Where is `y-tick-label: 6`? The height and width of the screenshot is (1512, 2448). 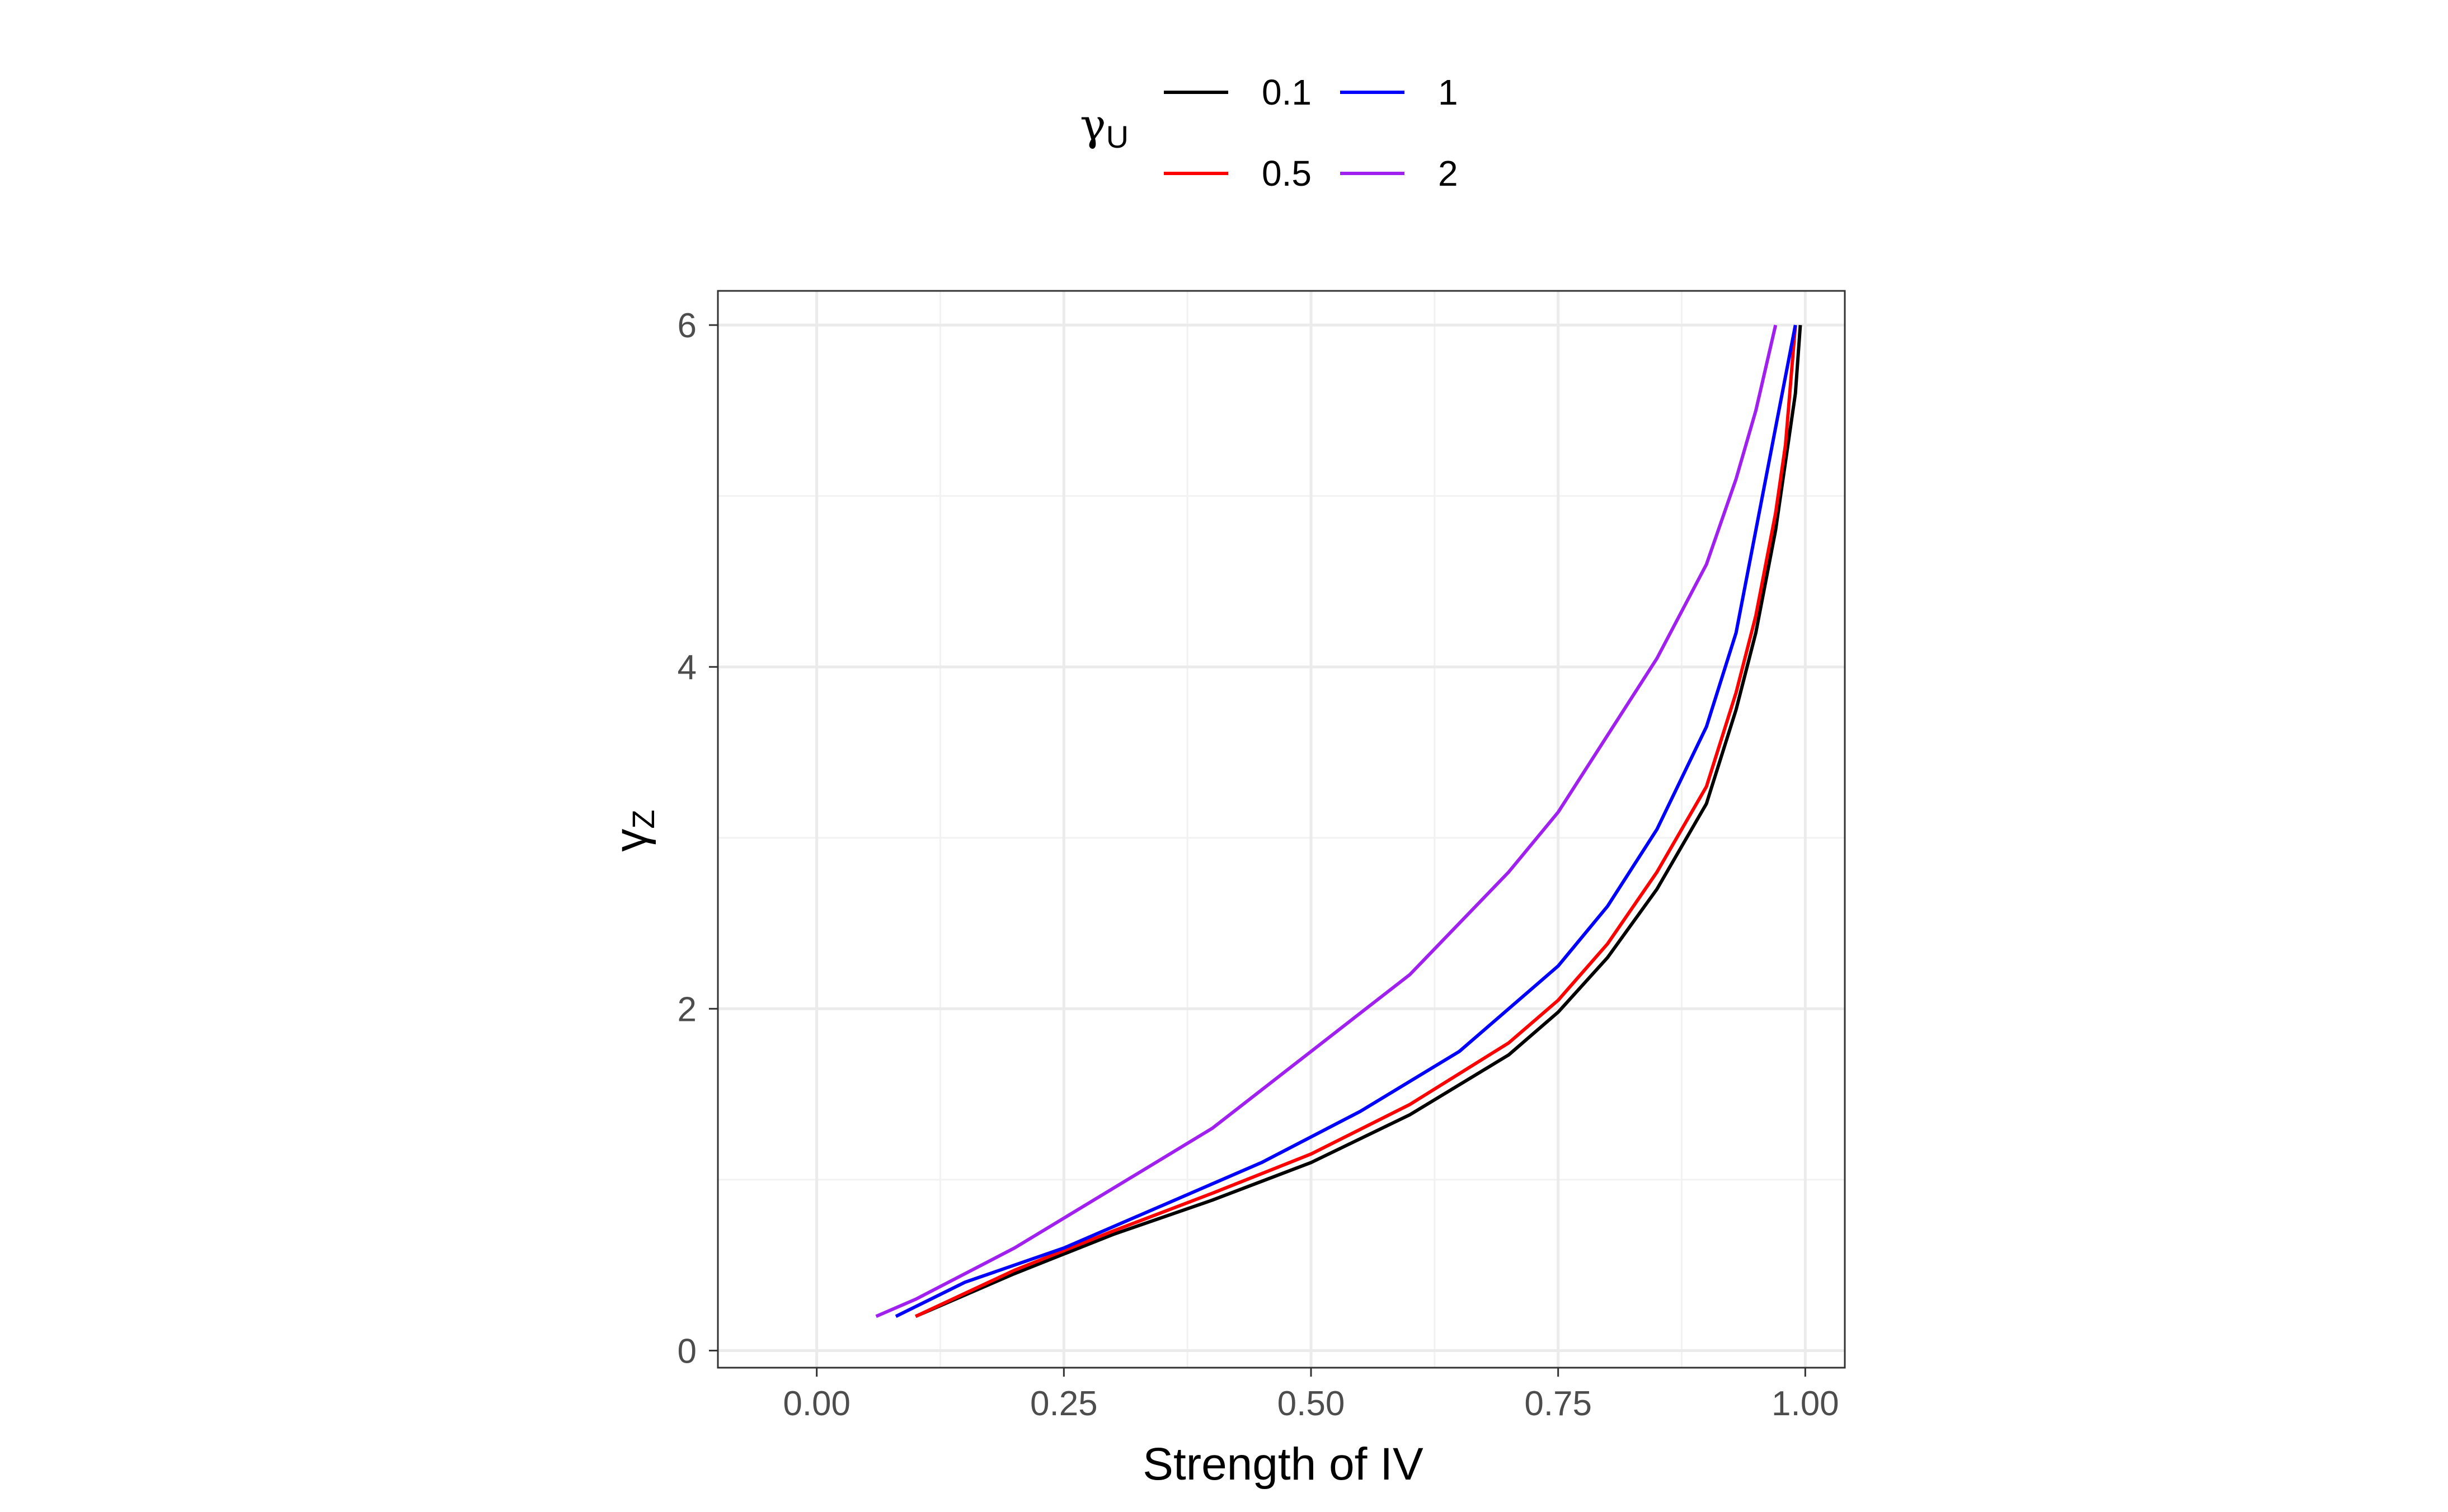 y-tick-label: 6 is located at coordinates (688, 326).